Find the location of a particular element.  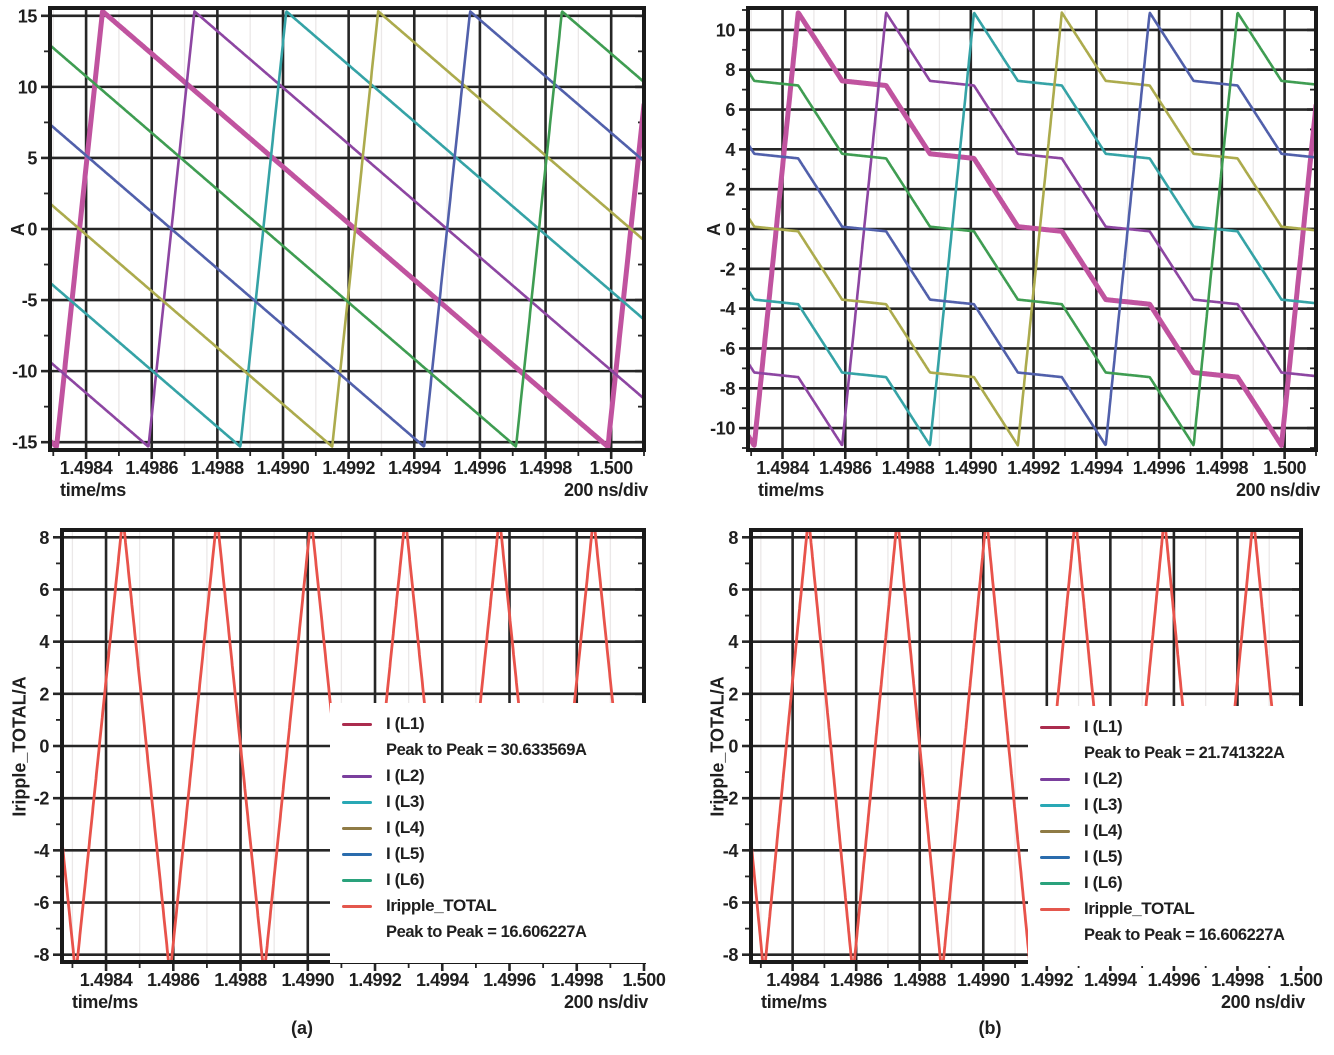

legend-item-label: Iripple_TOTAL is located at coordinates (1139, 908).